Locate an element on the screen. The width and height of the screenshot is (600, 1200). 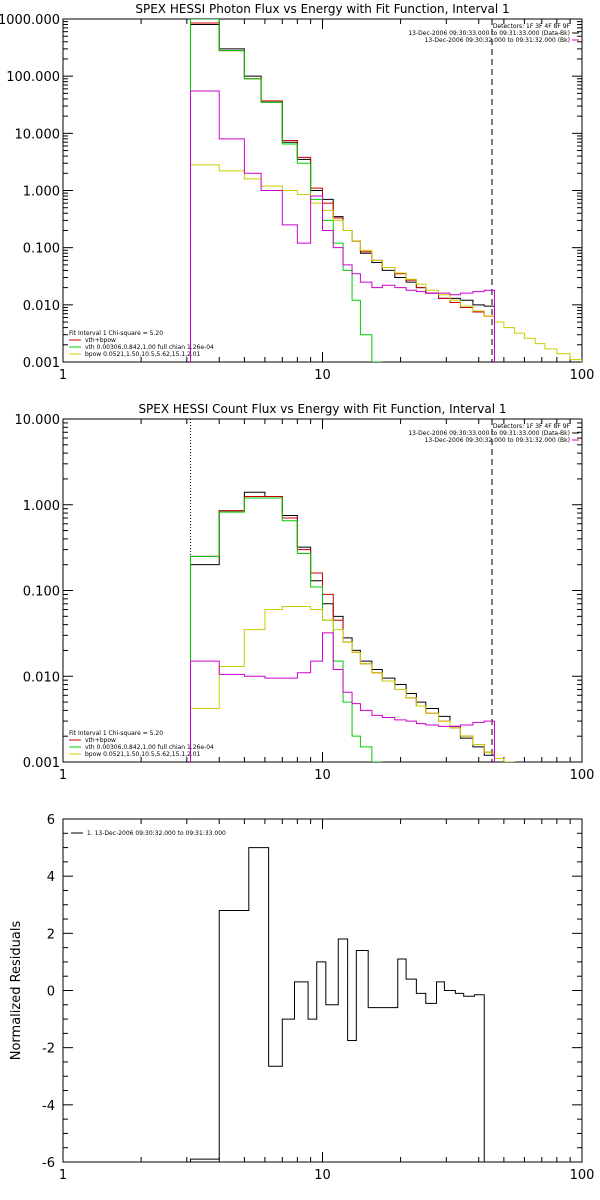
y-tick-label: 1000.000 is located at coordinates (30, 20).